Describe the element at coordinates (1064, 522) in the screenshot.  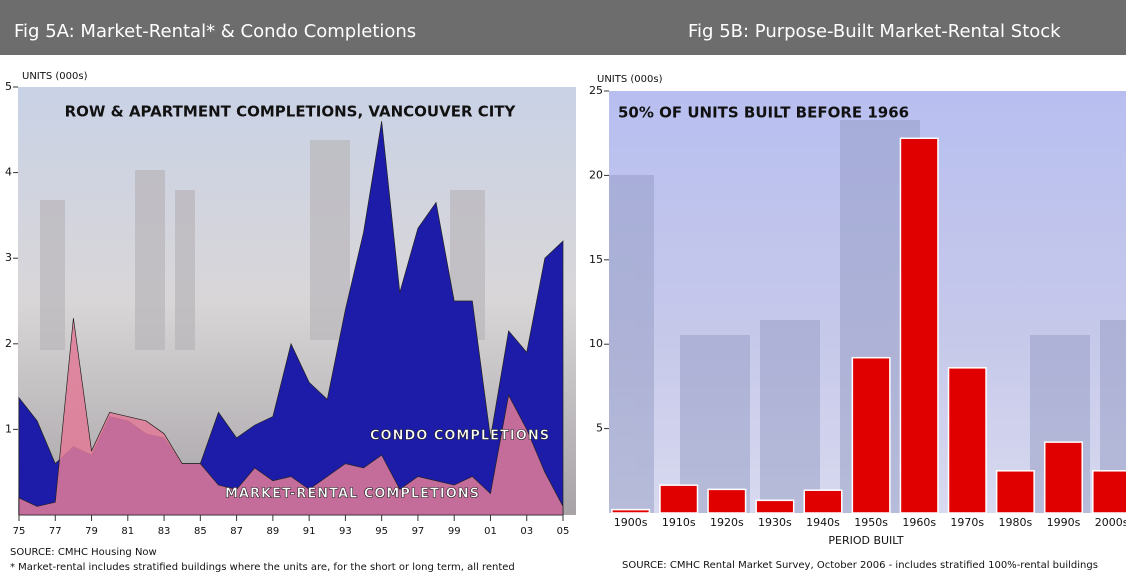
I see `x-tick-label: 1990s` at that location.